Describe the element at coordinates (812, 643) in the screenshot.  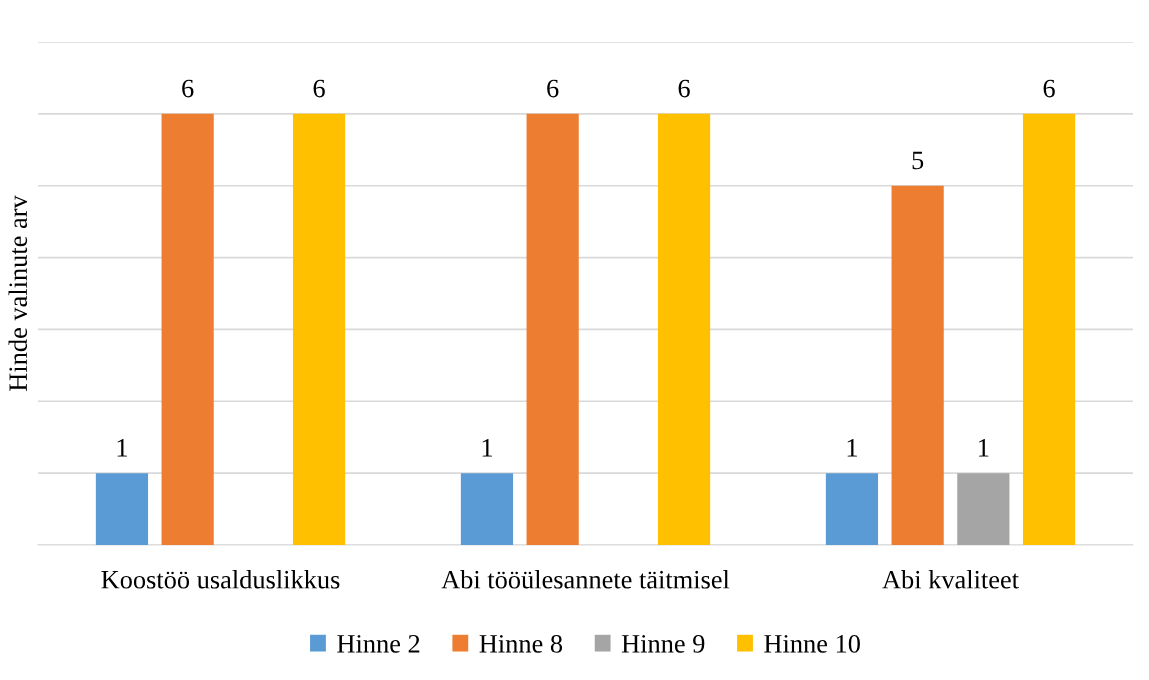
I see `legend-label: Hinne 10` at that location.